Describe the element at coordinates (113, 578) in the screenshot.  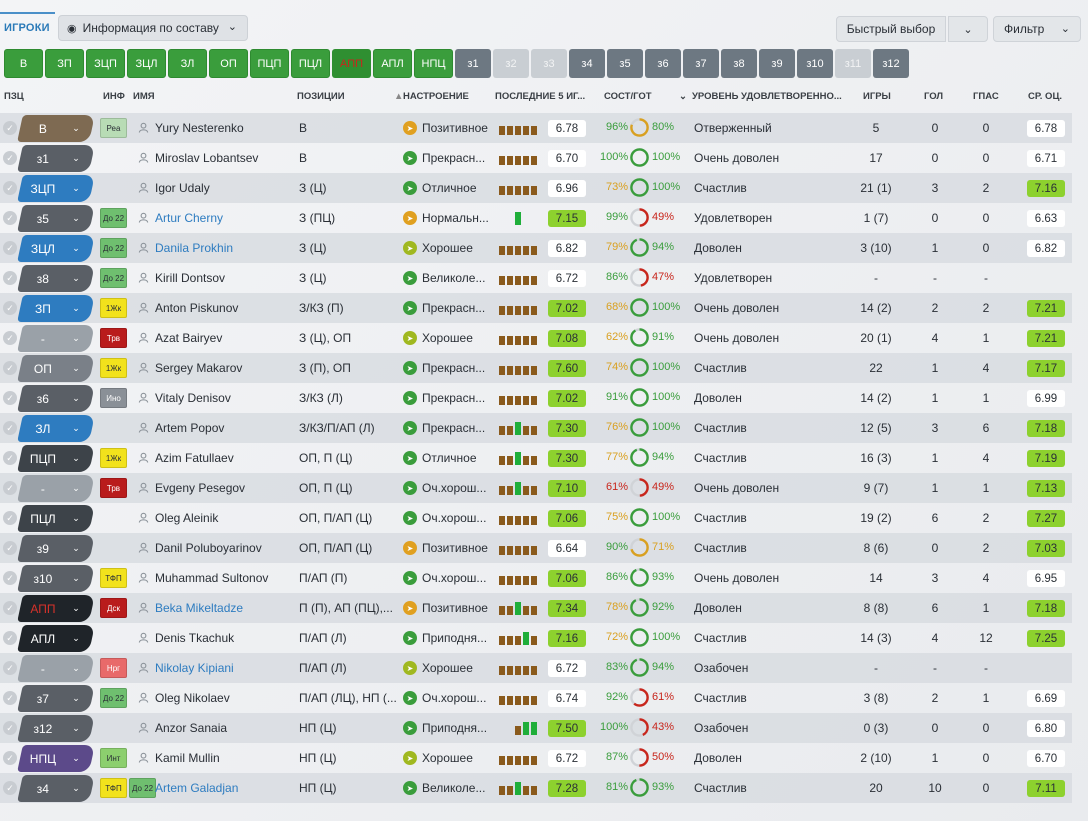
I see `info-badge: ТФП` at that location.